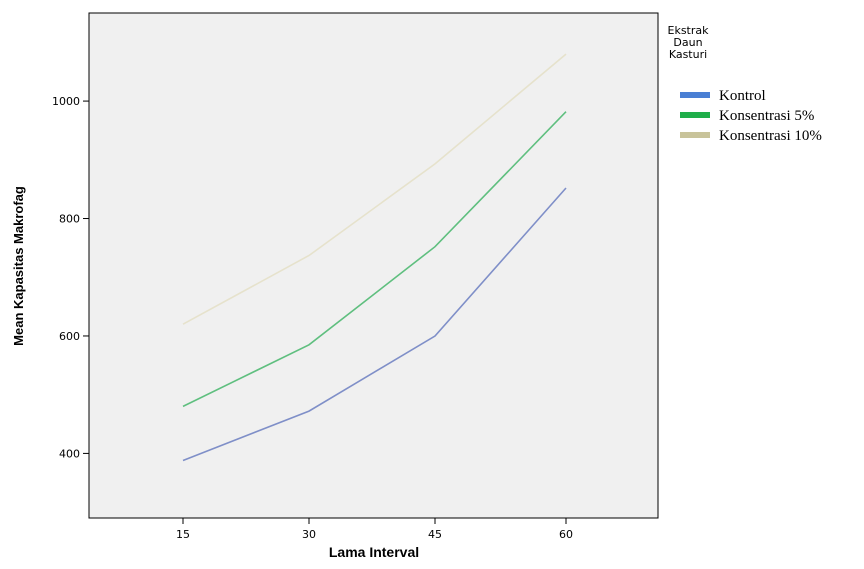 This screenshot has height=569, width=864. What do you see at coordinates (742, 96) in the screenshot?
I see `legend-label-0: Kontrol` at bounding box center [742, 96].